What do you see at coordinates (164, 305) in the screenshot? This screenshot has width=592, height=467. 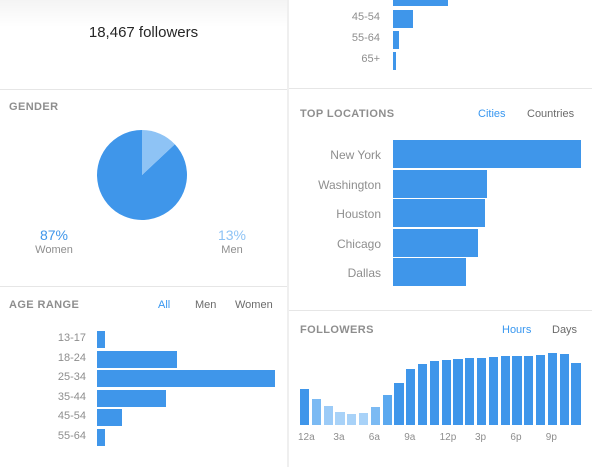 I see `age-tab-all: All` at bounding box center [164, 305].